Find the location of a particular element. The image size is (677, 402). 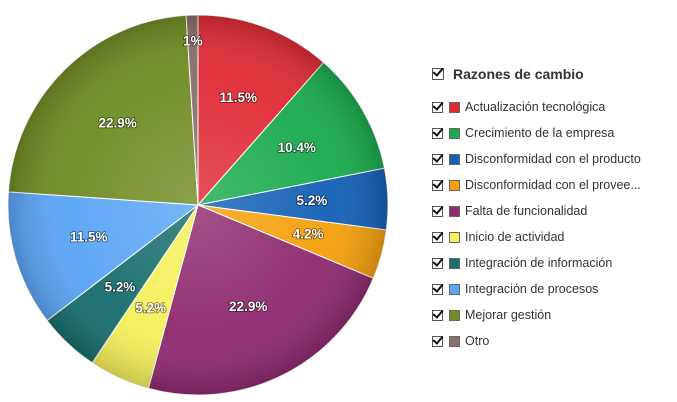

legend-item: Actualización tecnológica is located at coordinates (552, 107).